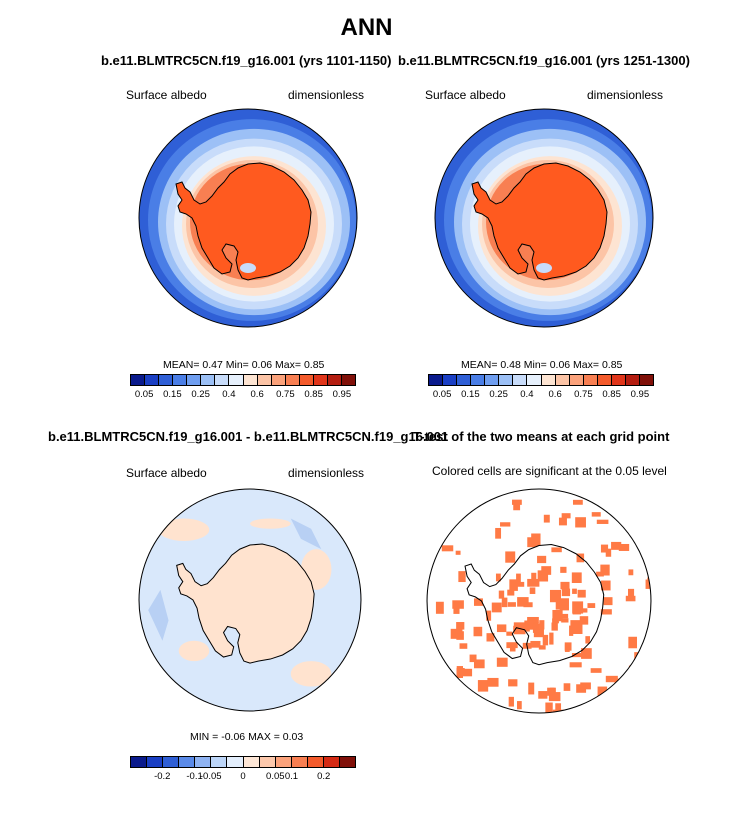 The height and width of the screenshot is (817, 733). Describe the element at coordinates (243, 221) in the screenshot. I see `ice-sheet` at that location.